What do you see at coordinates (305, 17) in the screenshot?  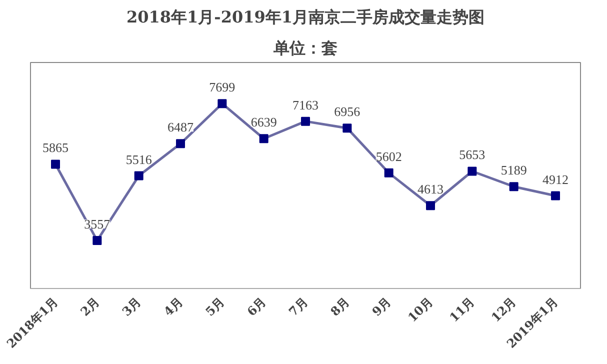 I see `chart-title: 2018年1月-2019年1月南京二手房成交量走势图` at bounding box center [305, 17].